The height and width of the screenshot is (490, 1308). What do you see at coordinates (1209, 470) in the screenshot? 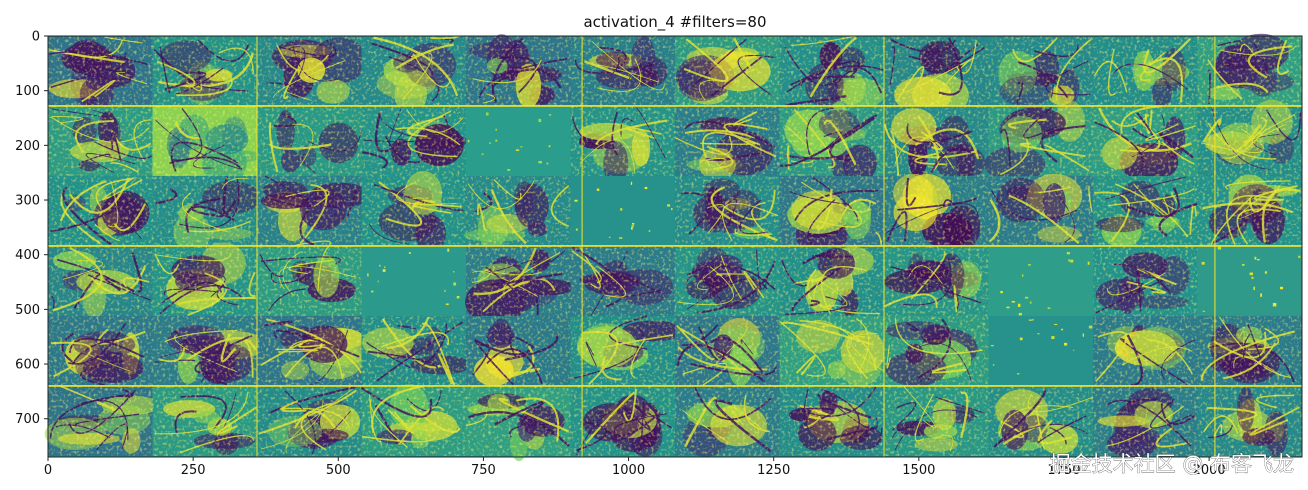
I see `x-tick-label: 2000` at bounding box center [1209, 470].